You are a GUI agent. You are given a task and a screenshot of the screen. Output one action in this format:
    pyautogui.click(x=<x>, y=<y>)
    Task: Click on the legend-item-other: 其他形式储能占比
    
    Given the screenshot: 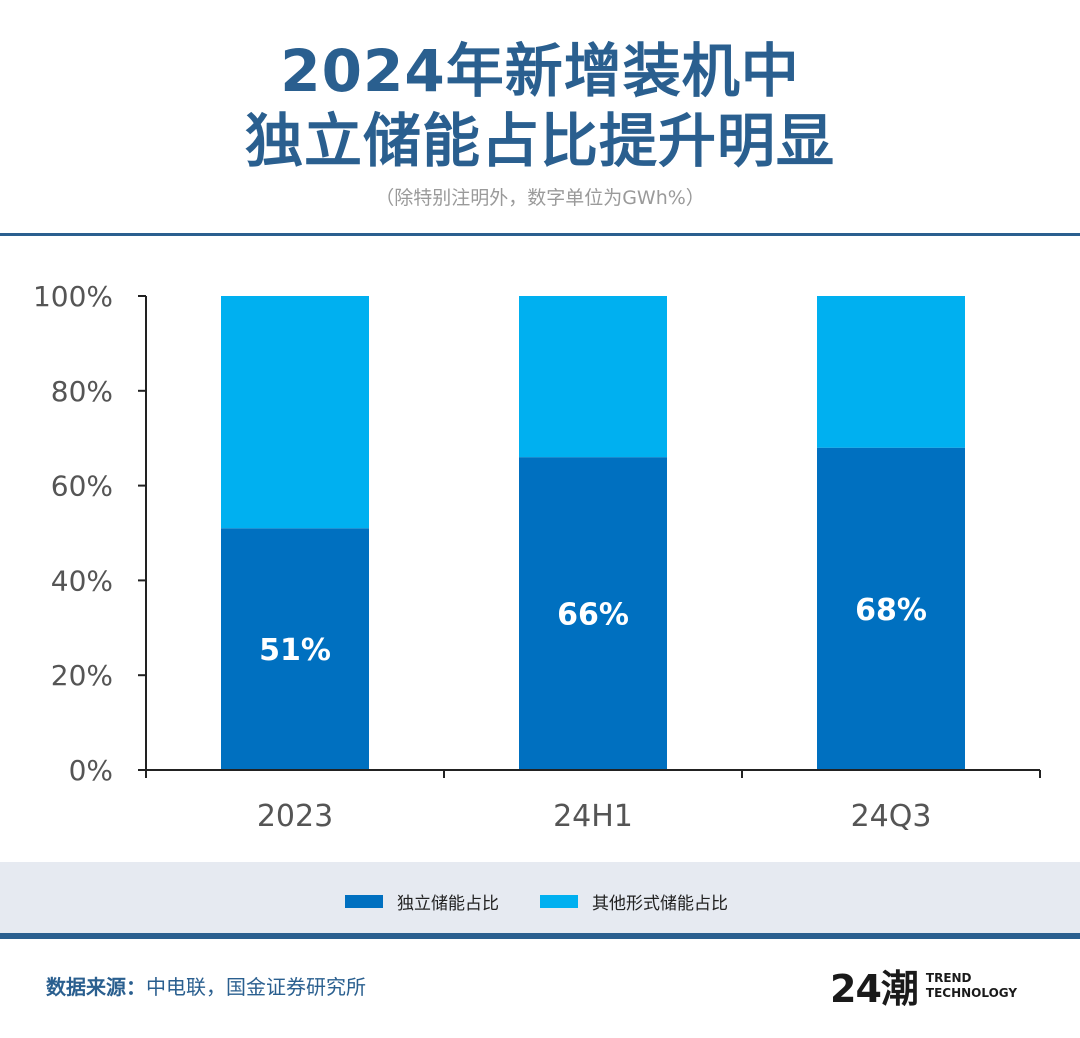 What is the action you would take?
    pyautogui.click(x=634, y=901)
    